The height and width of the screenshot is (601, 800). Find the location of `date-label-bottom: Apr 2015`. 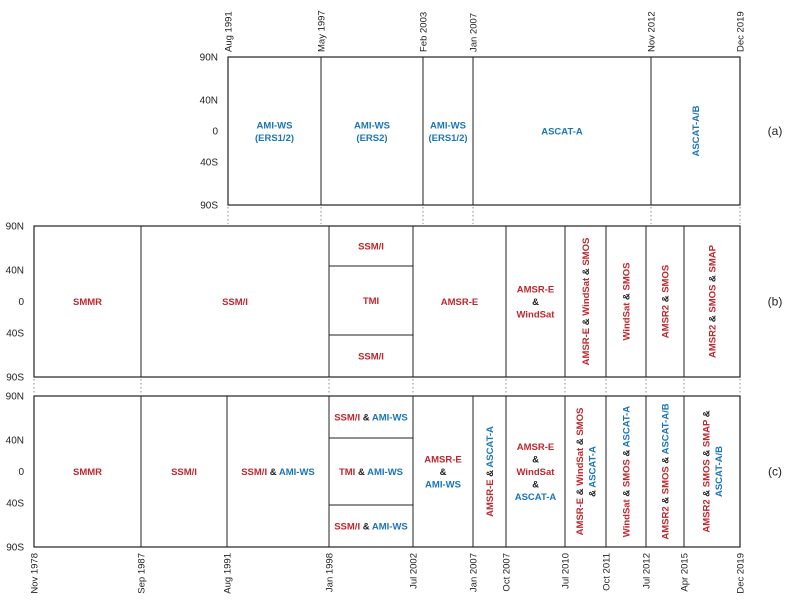

date-label-bottom: Apr 2015 is located at coordinates (685, 572).